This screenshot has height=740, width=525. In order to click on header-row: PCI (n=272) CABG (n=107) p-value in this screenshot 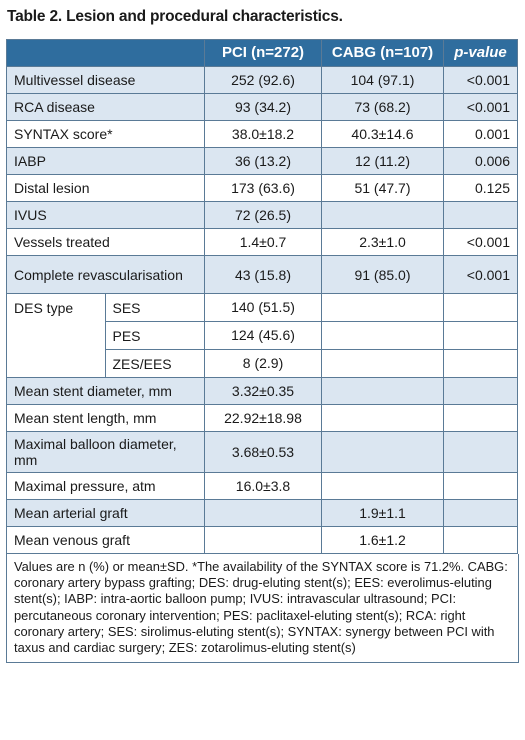, I will do `click(262, 53)`.